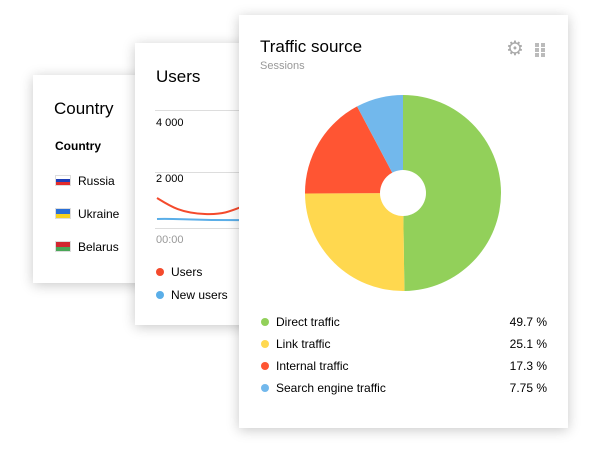 The width and height of the screenshot is (601, 475). Describe the element at coordinates (170, 240) in the screenshot. I see `x-tick: 00:00` at that location.